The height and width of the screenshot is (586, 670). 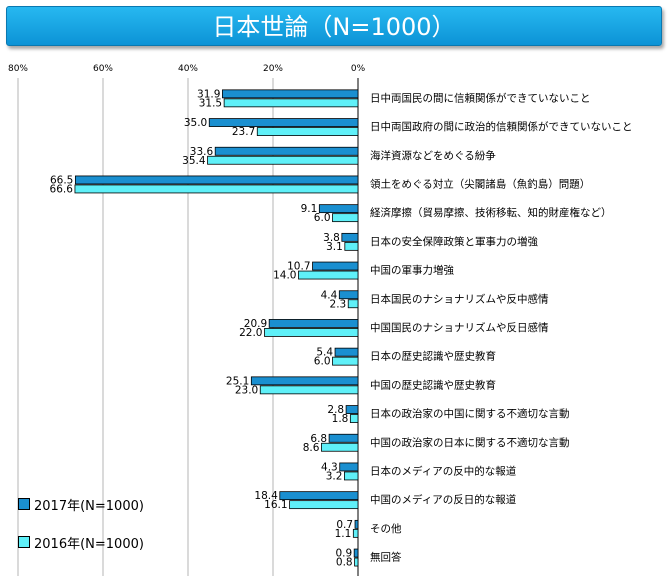 I want to click on x-tick-label: 0%, so click(x=358, y=69).